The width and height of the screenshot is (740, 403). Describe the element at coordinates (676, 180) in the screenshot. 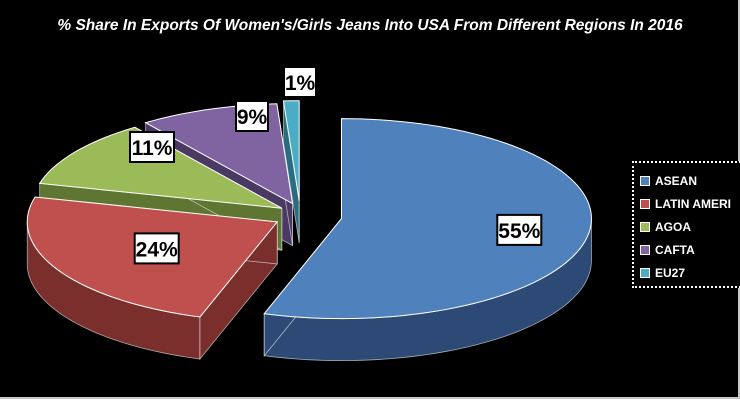

I see `legend-label-asean: ASEAN` at that location.